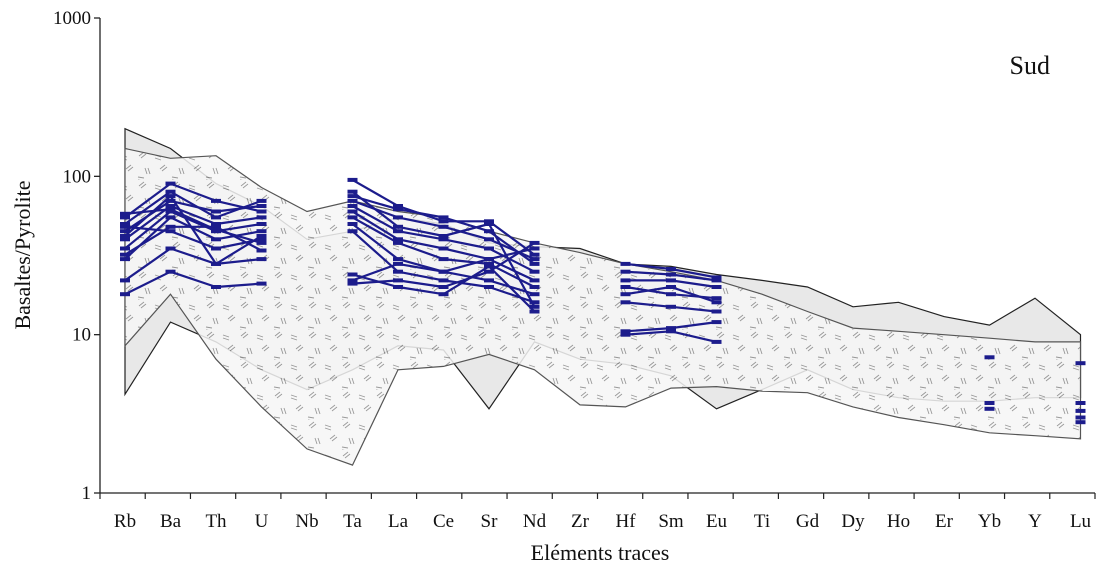 Image resolution: width=1096 pixels, height=572 pixels. I want to click on region-label: Sud, so click(1030, 65).